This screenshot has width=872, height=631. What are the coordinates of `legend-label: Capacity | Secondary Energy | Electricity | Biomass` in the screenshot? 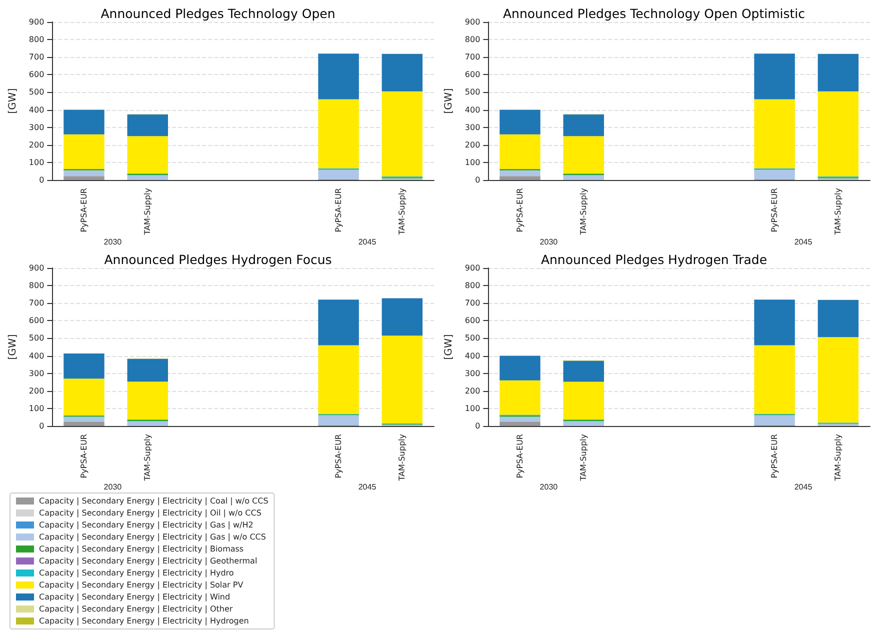 It's located at (141, 549).